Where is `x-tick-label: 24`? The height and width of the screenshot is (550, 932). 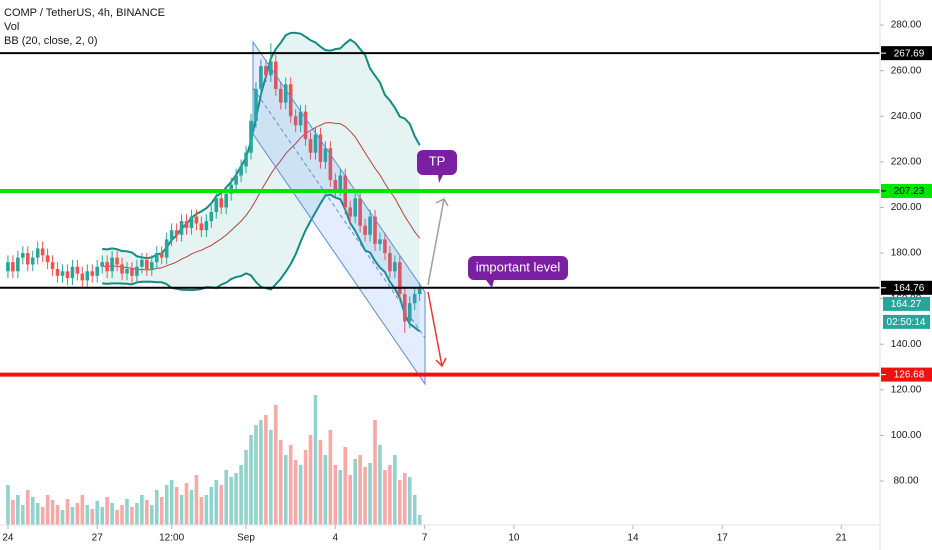
x-tick-label: 24 is located at coordinates (8, 538).